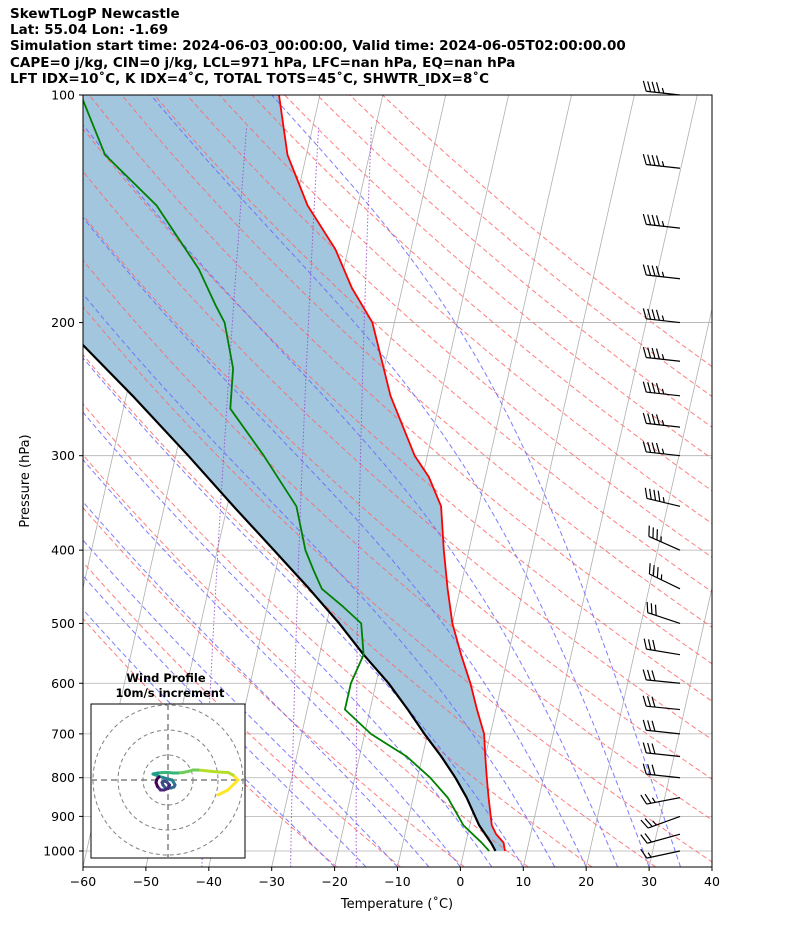  What do you see at coordinates (460, 881) in the screenshot?
I see `x-tick-label: 0` at bounding box center [460, 881].